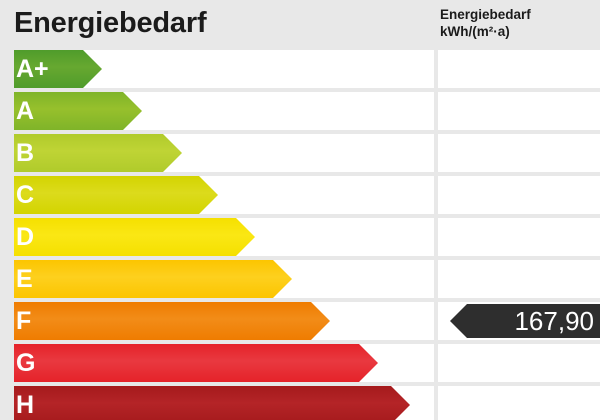 This screenshot has width=600, height=420. I want to click on scale-row-c: C, so click(300, 195).